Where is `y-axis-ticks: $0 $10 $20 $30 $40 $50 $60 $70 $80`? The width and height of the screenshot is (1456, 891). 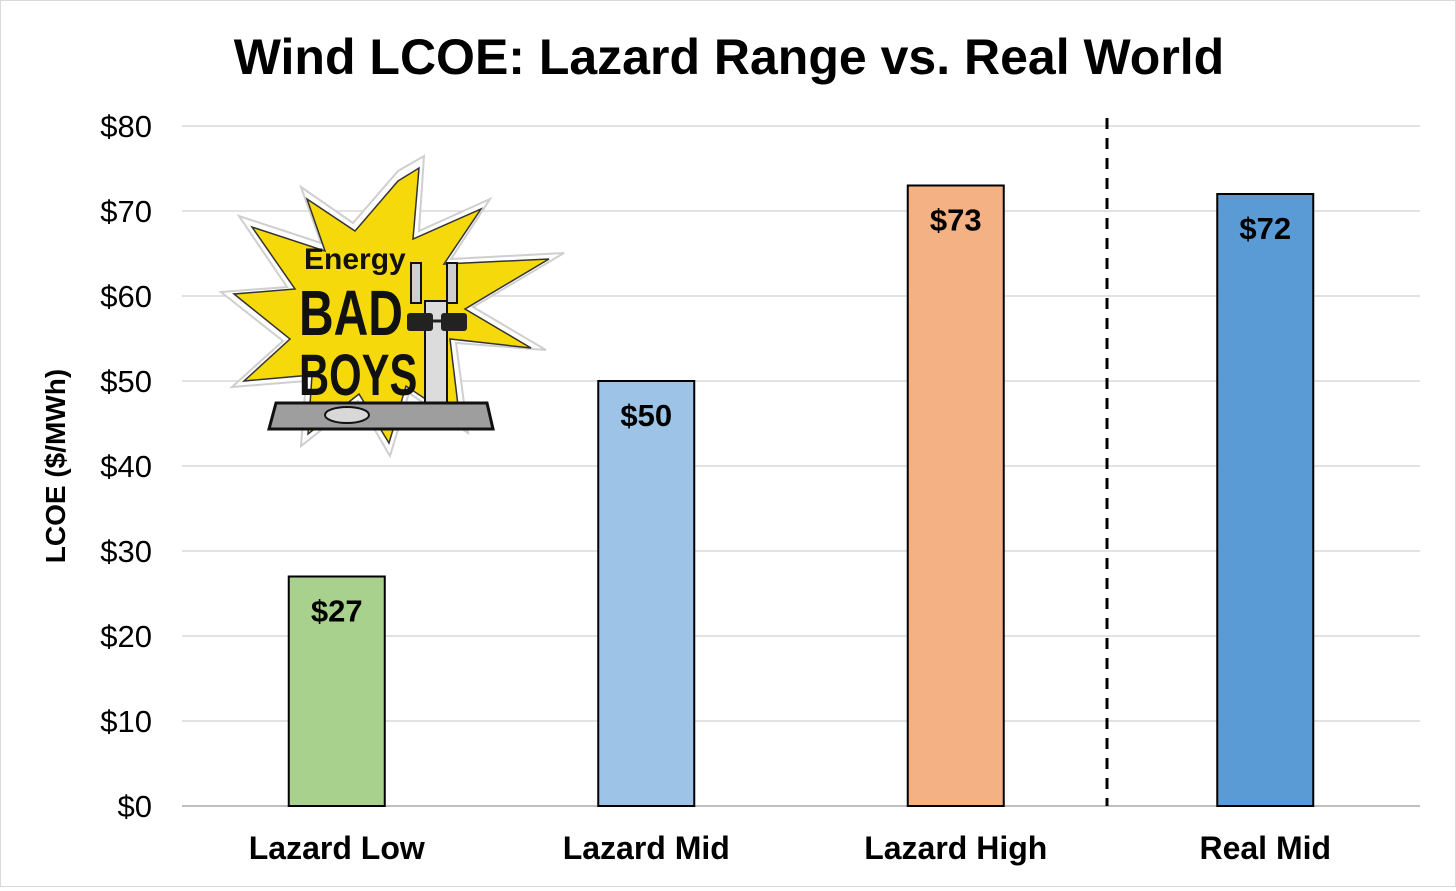 y-axis-ticks: $0 $10 $20 $30 $40 $50 $60 $70 $80 is located at coordinates (126, 466).